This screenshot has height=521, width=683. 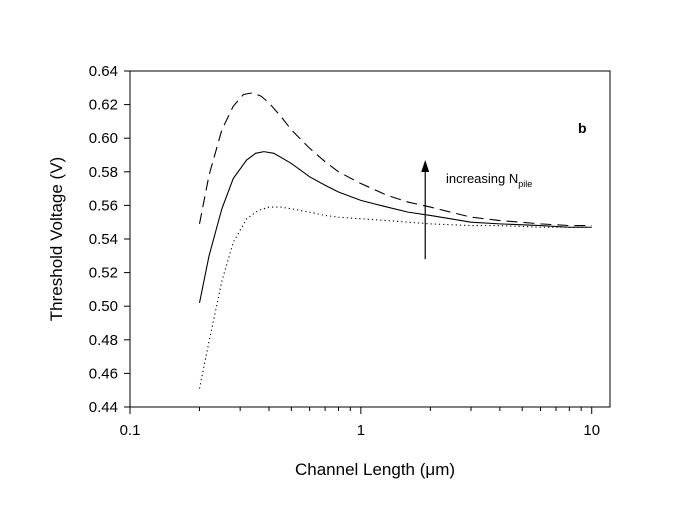 I want to click on annotation-subscript: pile, so click(x=525, y=184).